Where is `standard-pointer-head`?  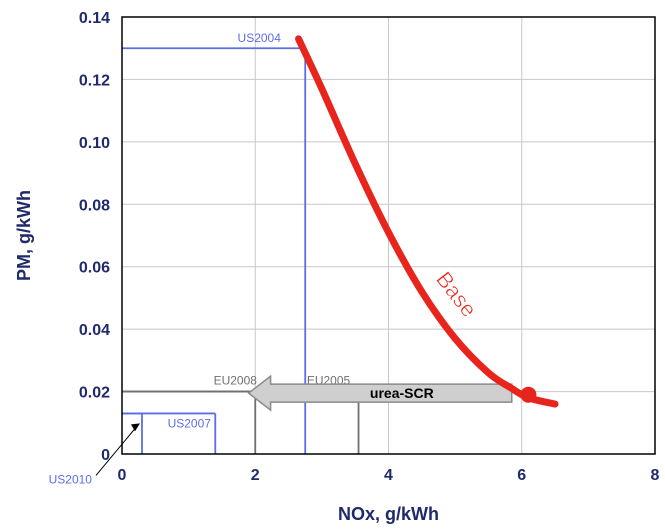 standard-pointer-head is located at coordinates (135, 427).